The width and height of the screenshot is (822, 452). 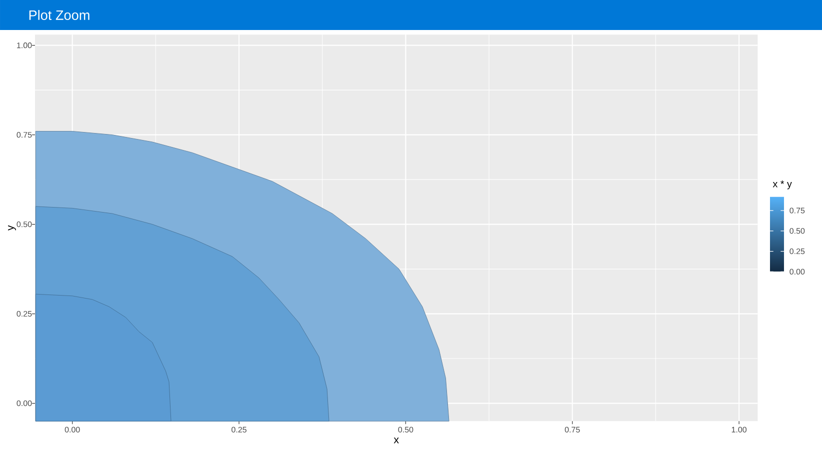 I want to click on y-tick-label: 1.00, so click(x=24, y=45).